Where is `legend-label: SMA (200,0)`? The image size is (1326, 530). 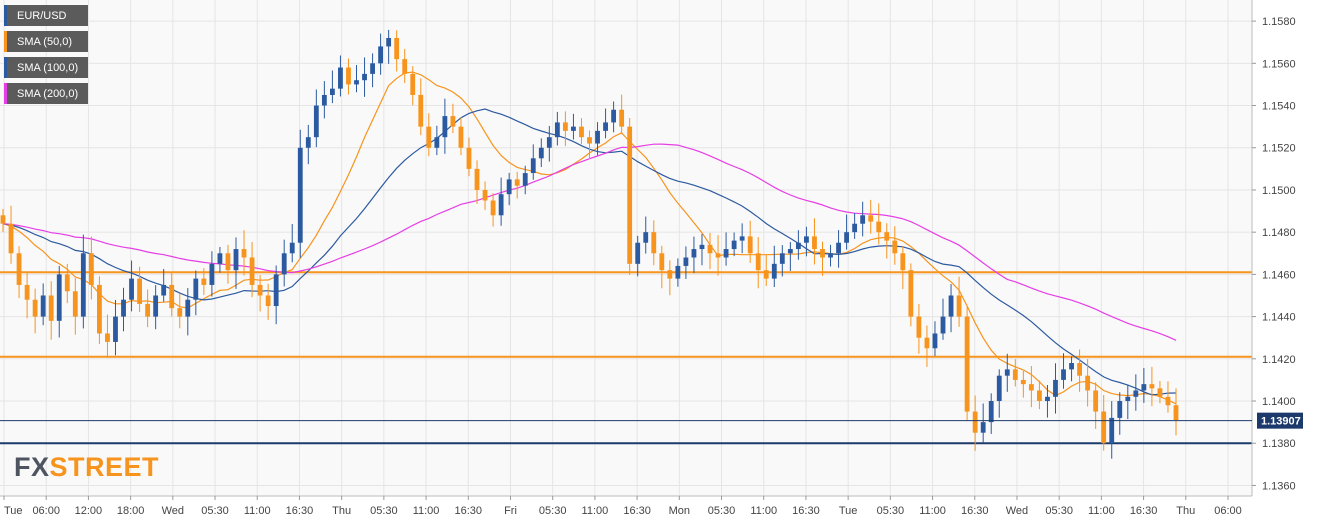 legend-label: SMA (200,0) is located at coordinates (48, 93).